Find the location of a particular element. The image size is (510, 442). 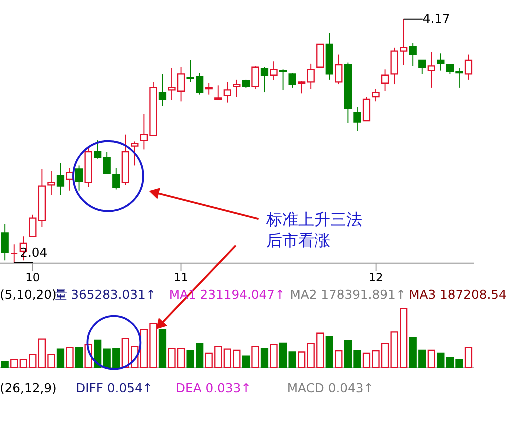

text: MACD 0.043↑ is located at coordinates (330, 388).